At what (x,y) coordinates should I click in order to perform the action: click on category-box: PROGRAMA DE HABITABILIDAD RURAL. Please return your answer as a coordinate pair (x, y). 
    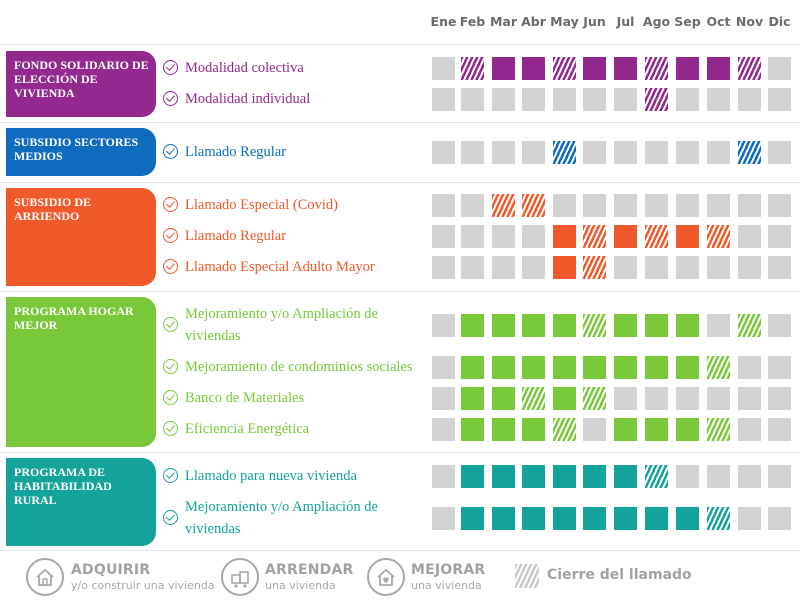
    Looking at the image, I should click on (81, 502).